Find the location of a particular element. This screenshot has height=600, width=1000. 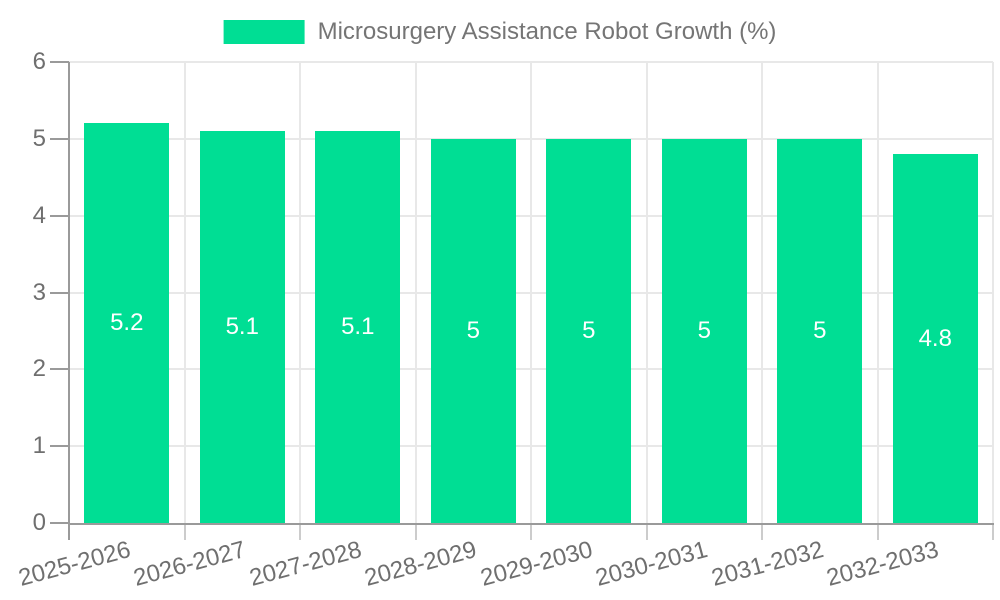

chart-legend: Microsurgery Assistance Robot Growth (%) is located at coordinates (500, 32).